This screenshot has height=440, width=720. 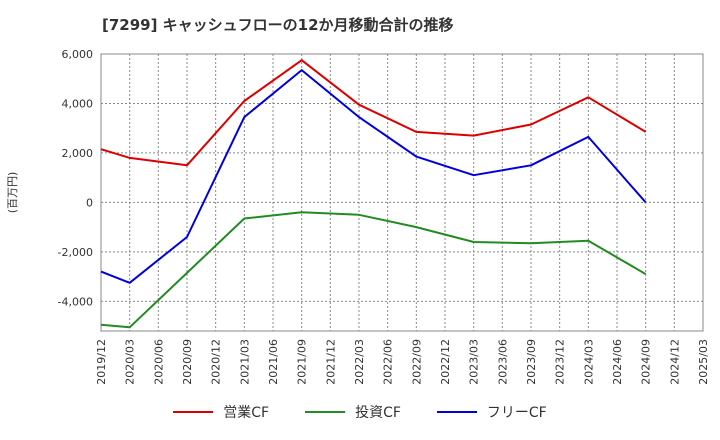 I want to click on chart-title: [7299] キャッシュフローの12か月移動合計の推移, so click(x=278, y=25).